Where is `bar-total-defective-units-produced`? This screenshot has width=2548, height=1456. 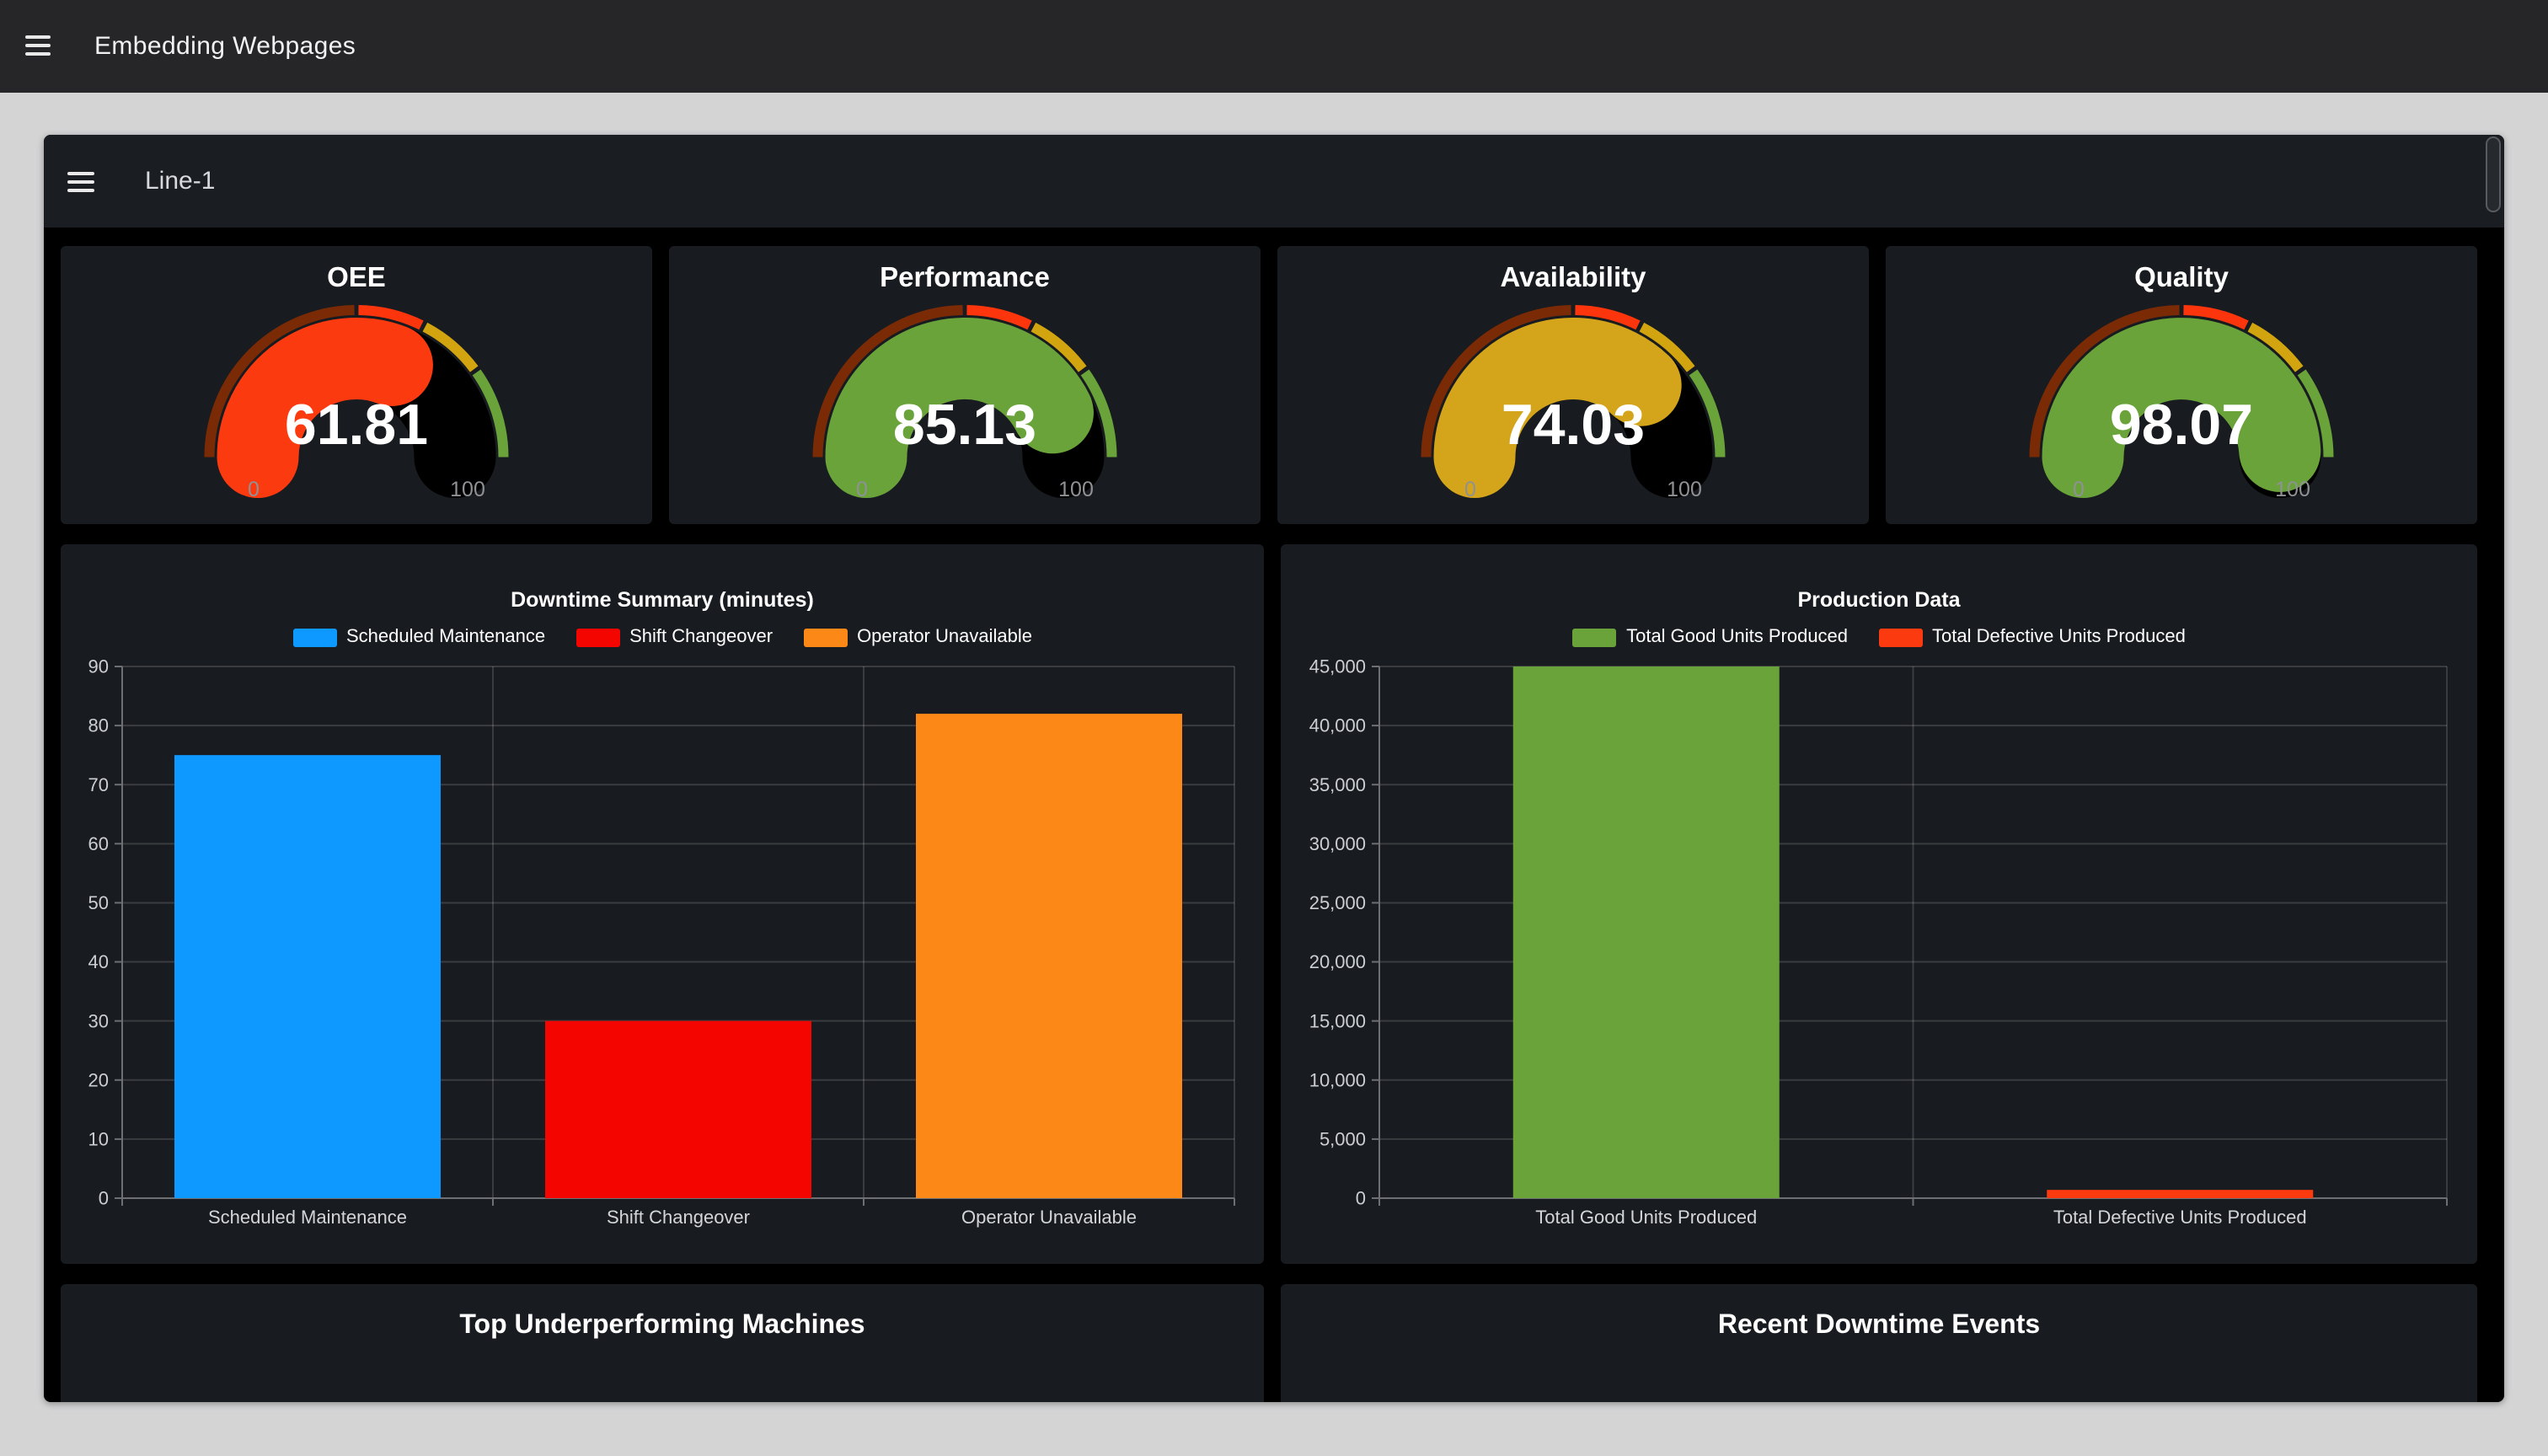 bar-total-defective-units-produced is located at coordinates (2180, 1194).